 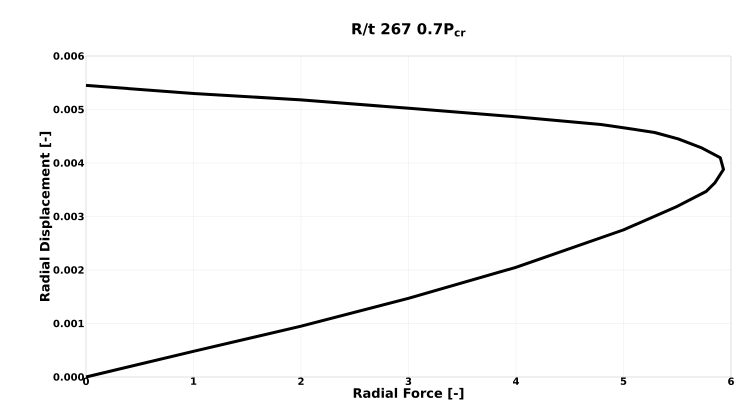 What do you see at coordinates (68, 56) in the screenshot?
I see `y-tick-label: 0.006` at bounding box center [68, 56].